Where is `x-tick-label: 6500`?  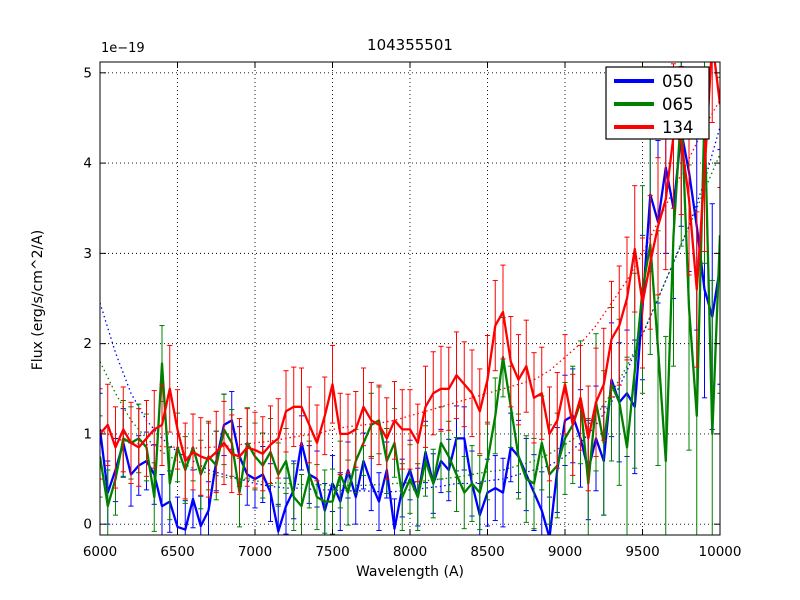 x-tick-label: 6500 is located at coordinates (177, 552).